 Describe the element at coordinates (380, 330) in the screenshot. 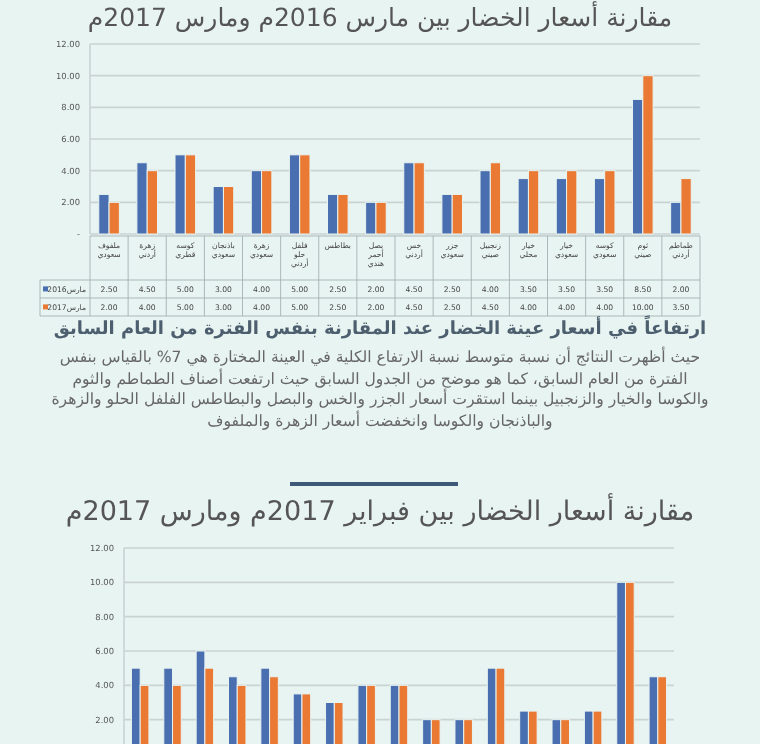

I see `text: ارتفاعاً في أسعار عينة الخضار عند المقارنة بنفس الفترة من العام السابق` at that location.